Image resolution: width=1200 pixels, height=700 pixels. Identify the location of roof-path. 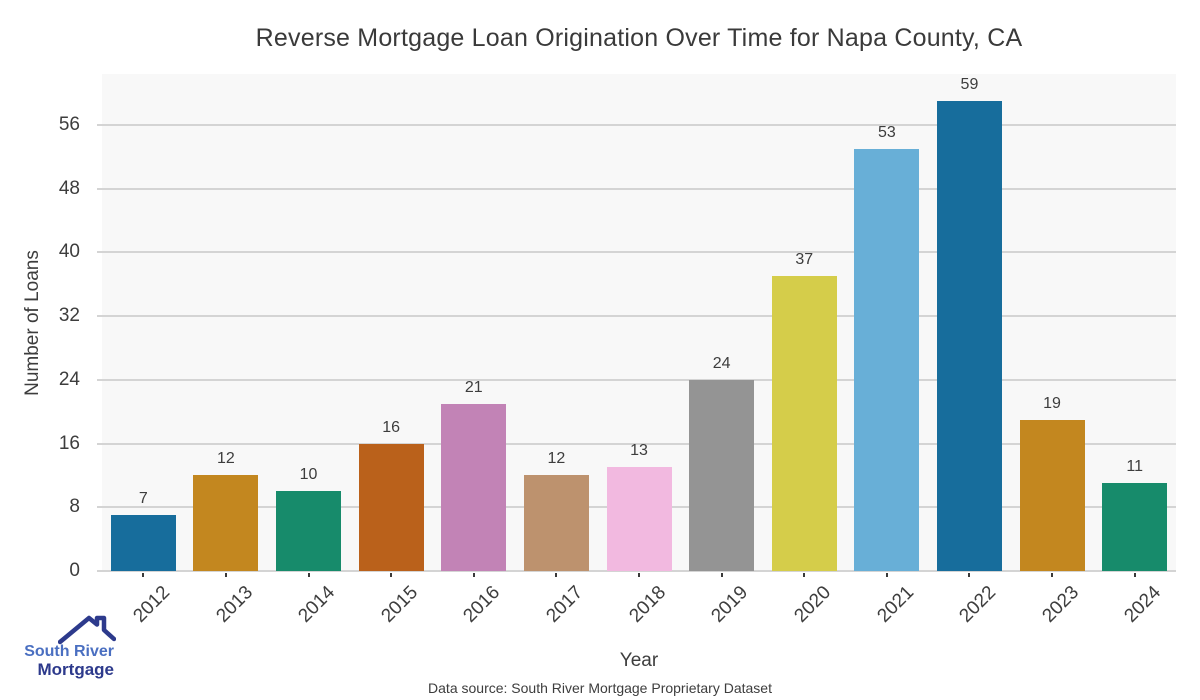
(87, 630).